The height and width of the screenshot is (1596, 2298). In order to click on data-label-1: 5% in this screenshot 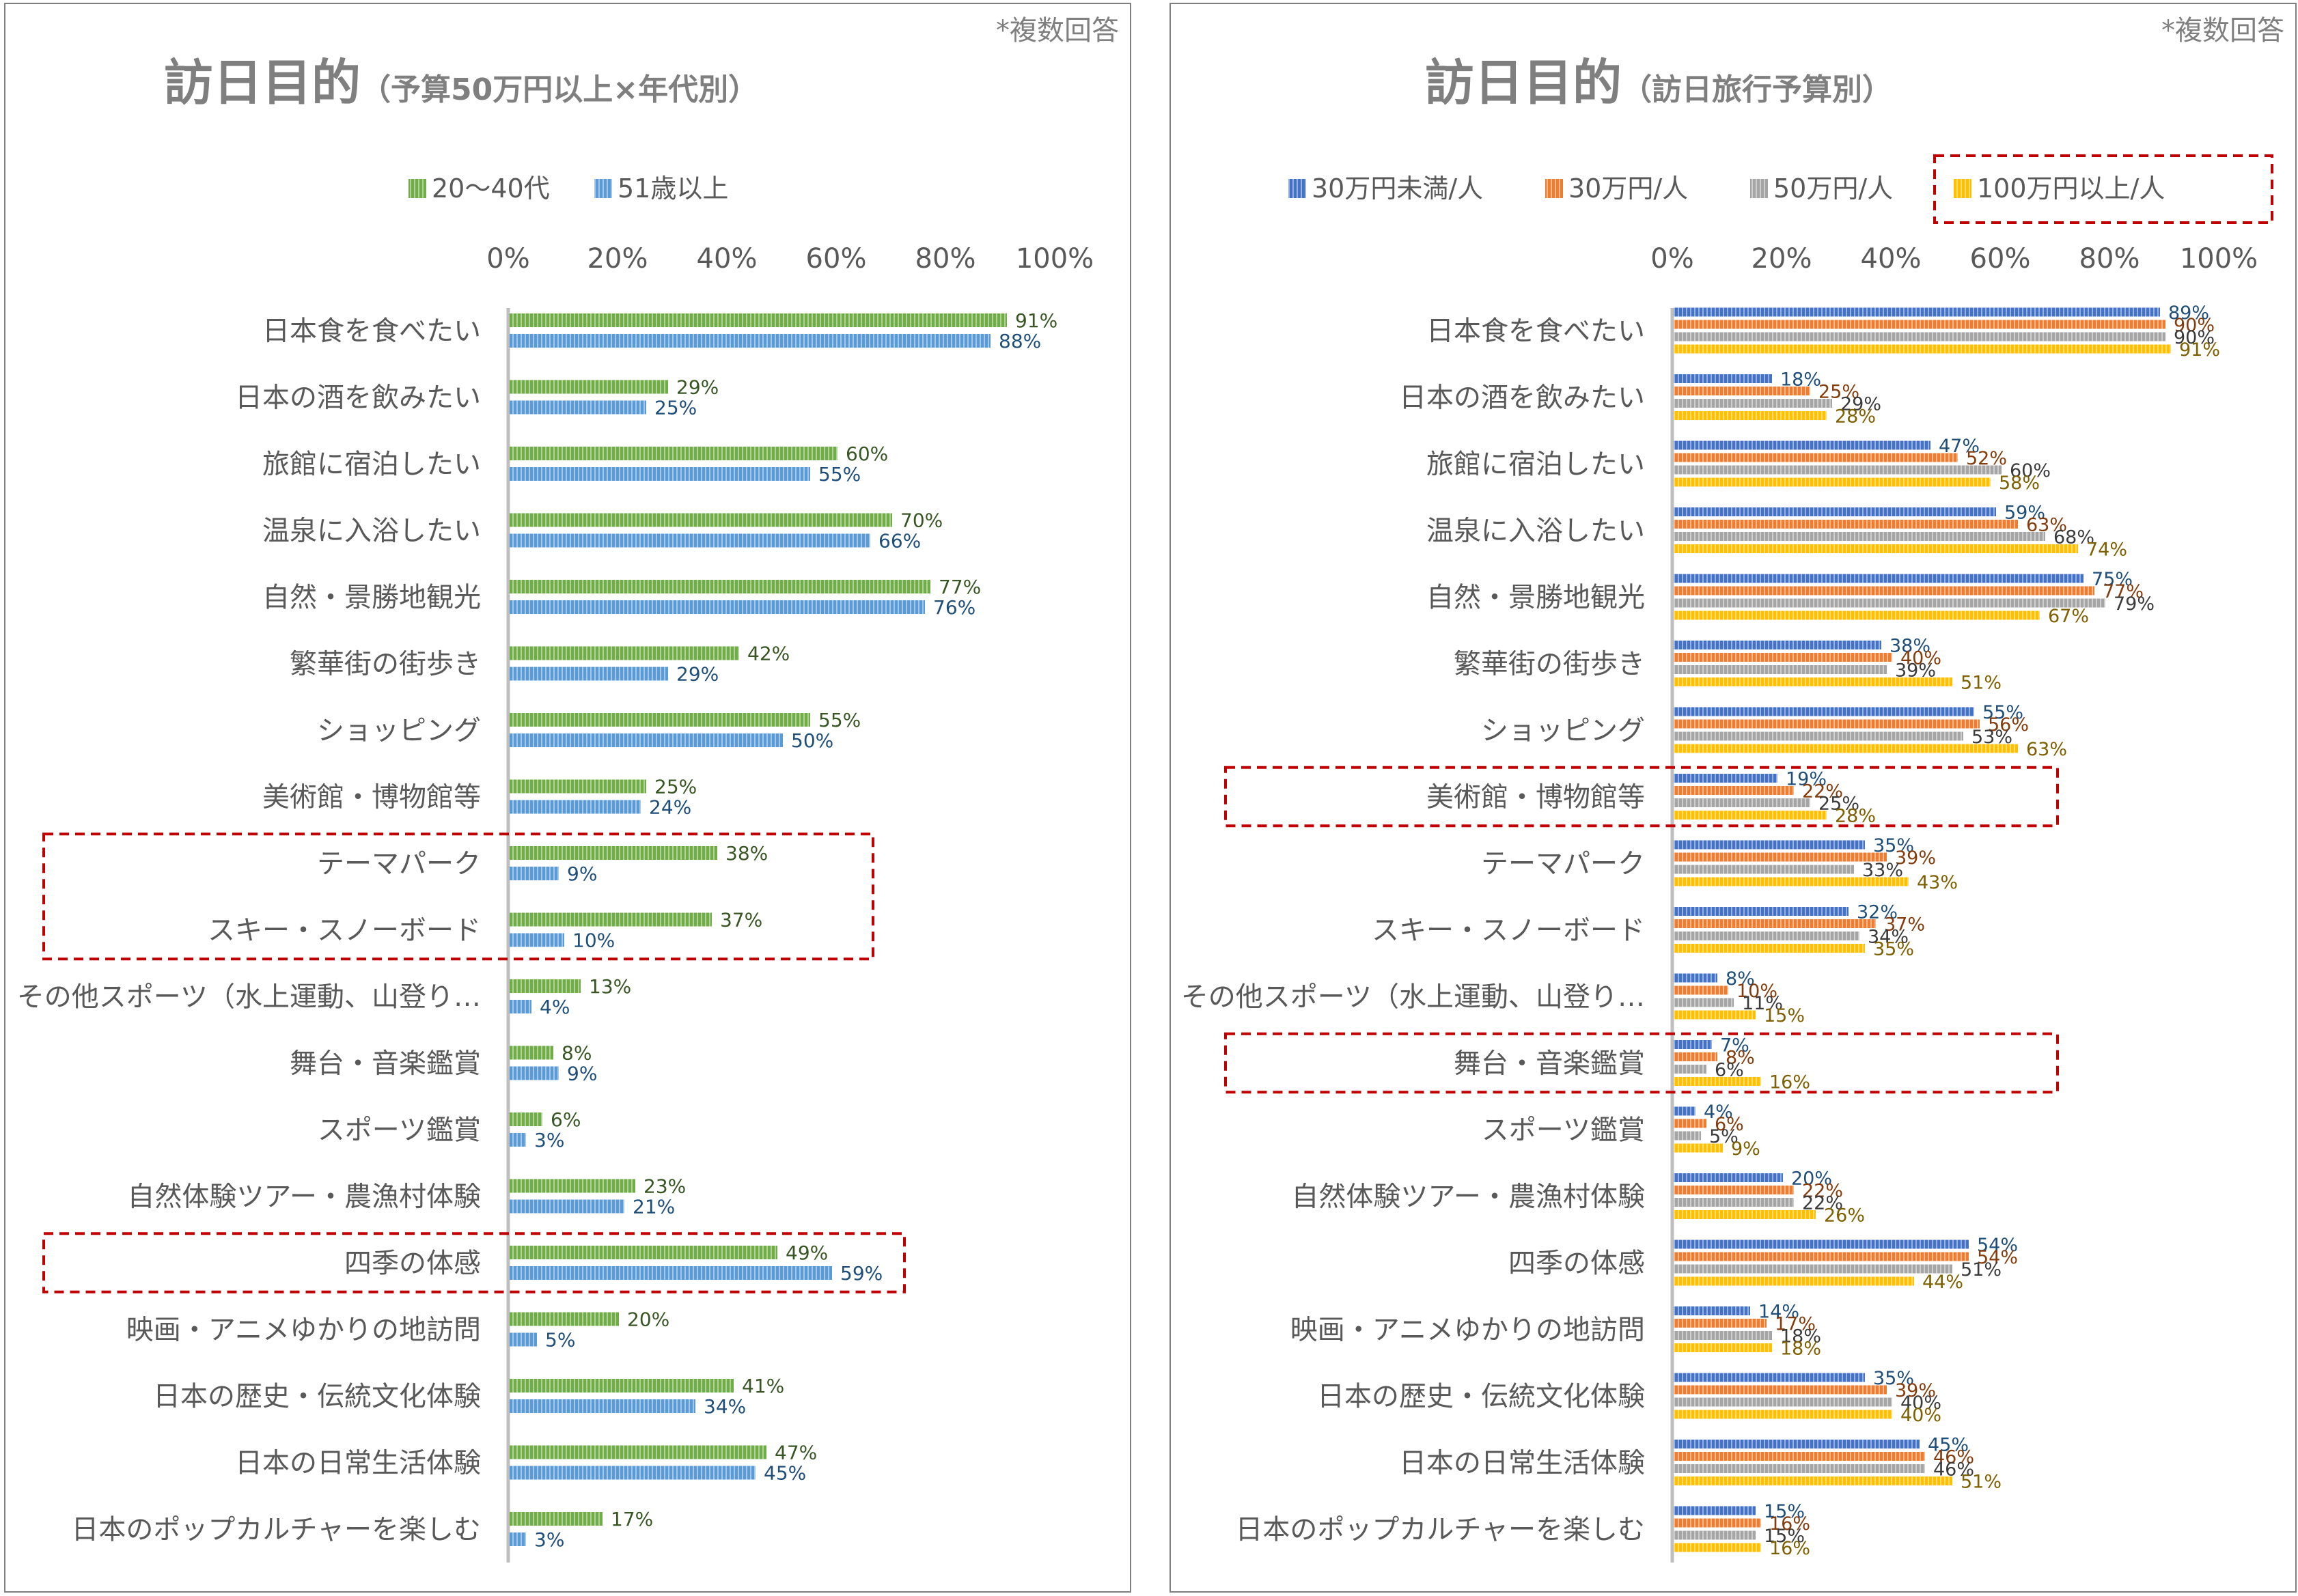, I will do `click(560, 1340)`.